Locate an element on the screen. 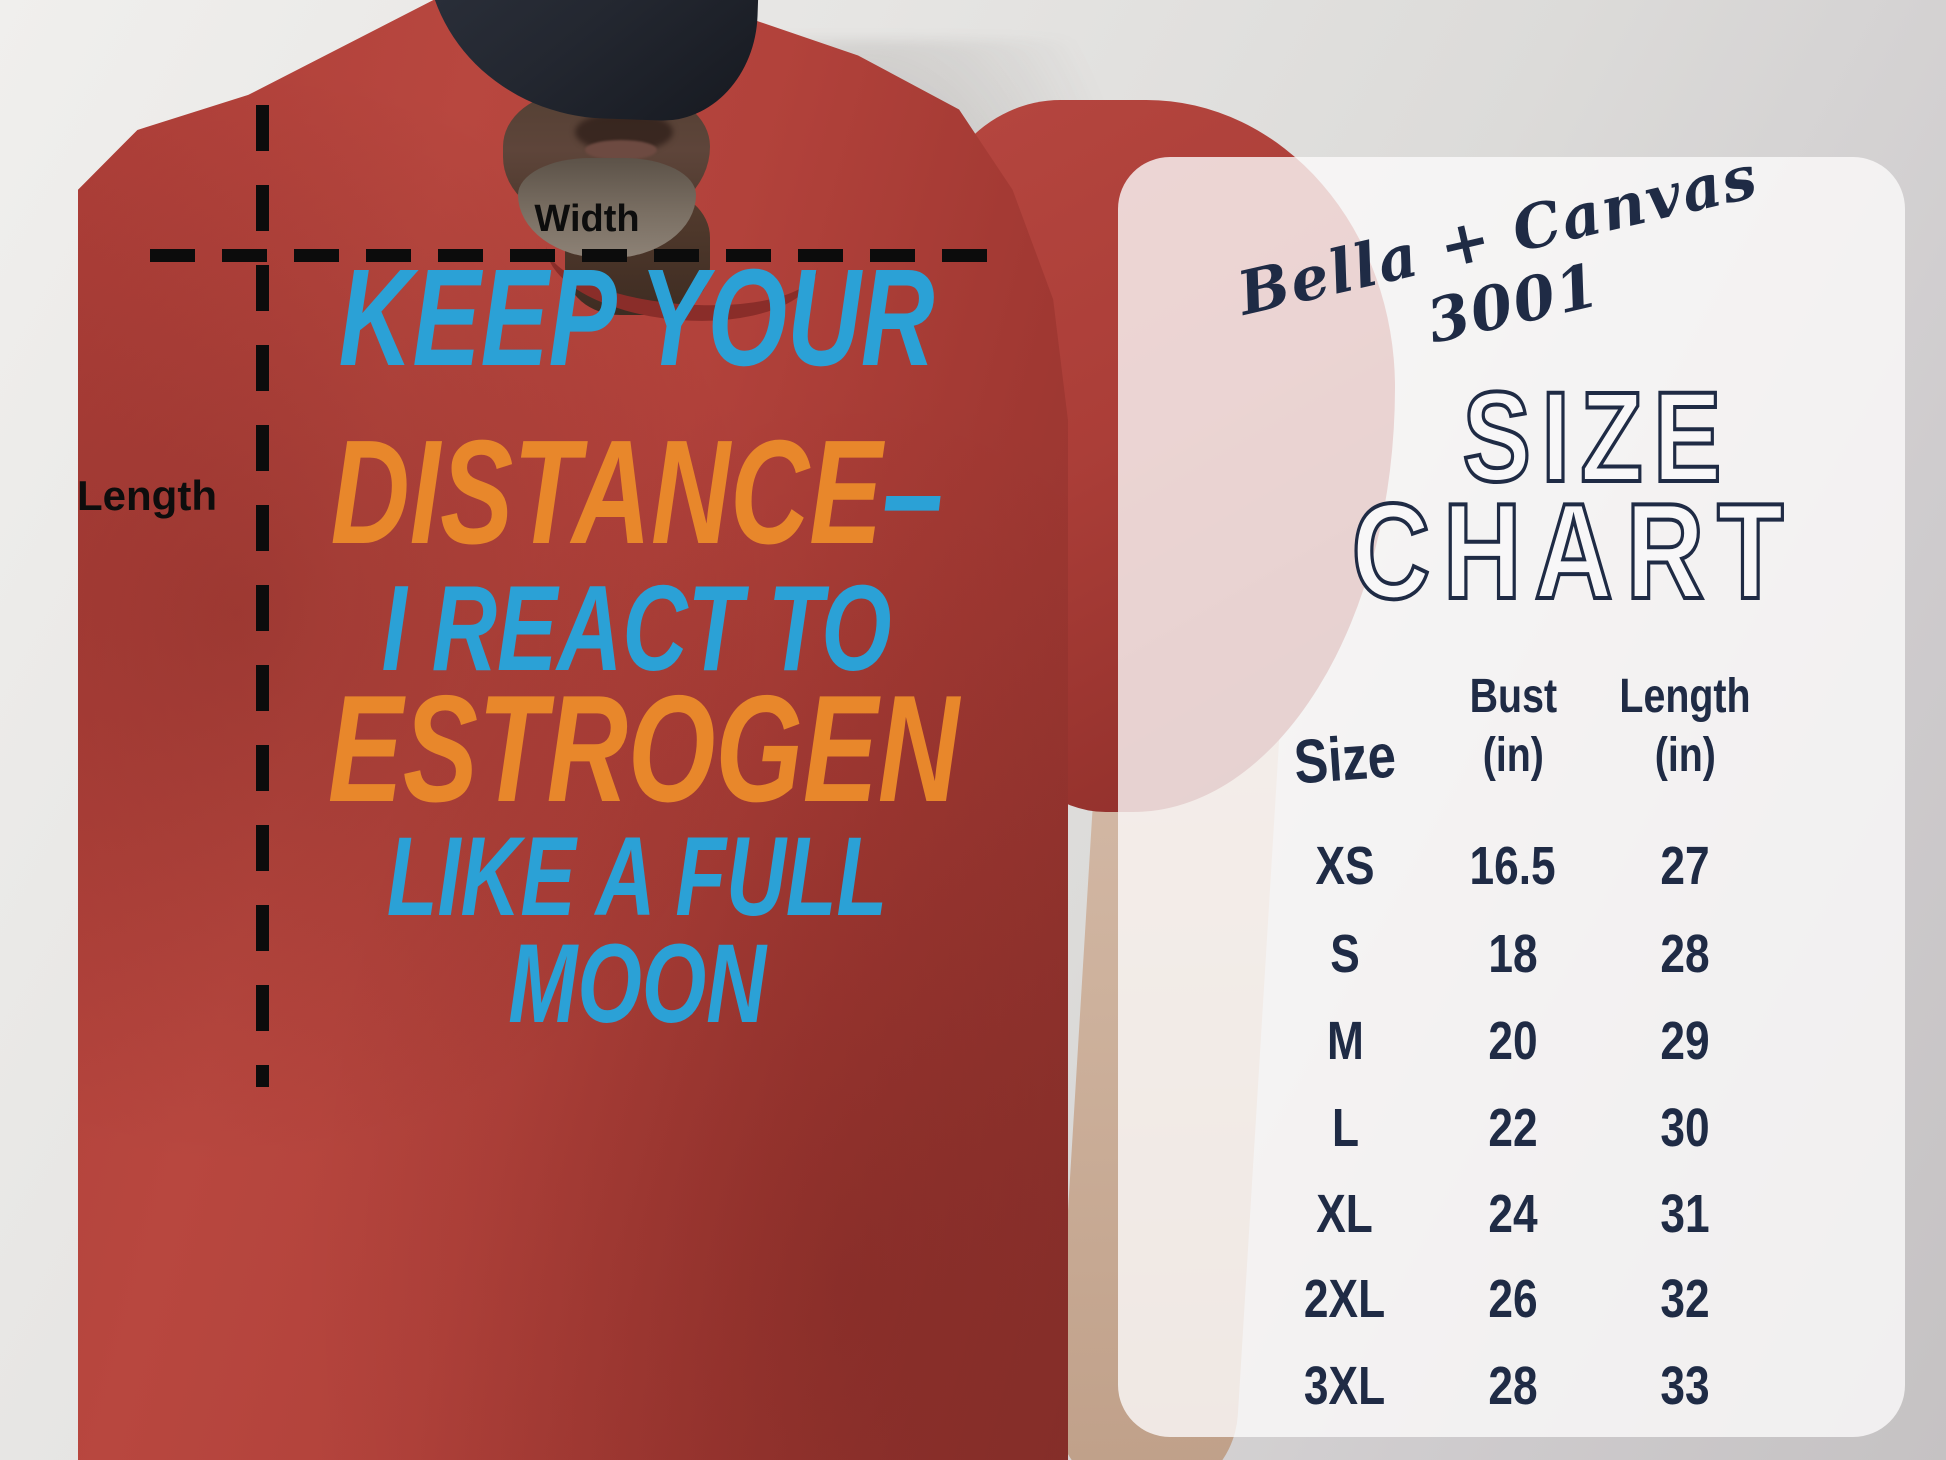 Image resolution: width=1946 pixels, height=1460 pixels. title-text: SIZE is located at coordinates (1596, 437).